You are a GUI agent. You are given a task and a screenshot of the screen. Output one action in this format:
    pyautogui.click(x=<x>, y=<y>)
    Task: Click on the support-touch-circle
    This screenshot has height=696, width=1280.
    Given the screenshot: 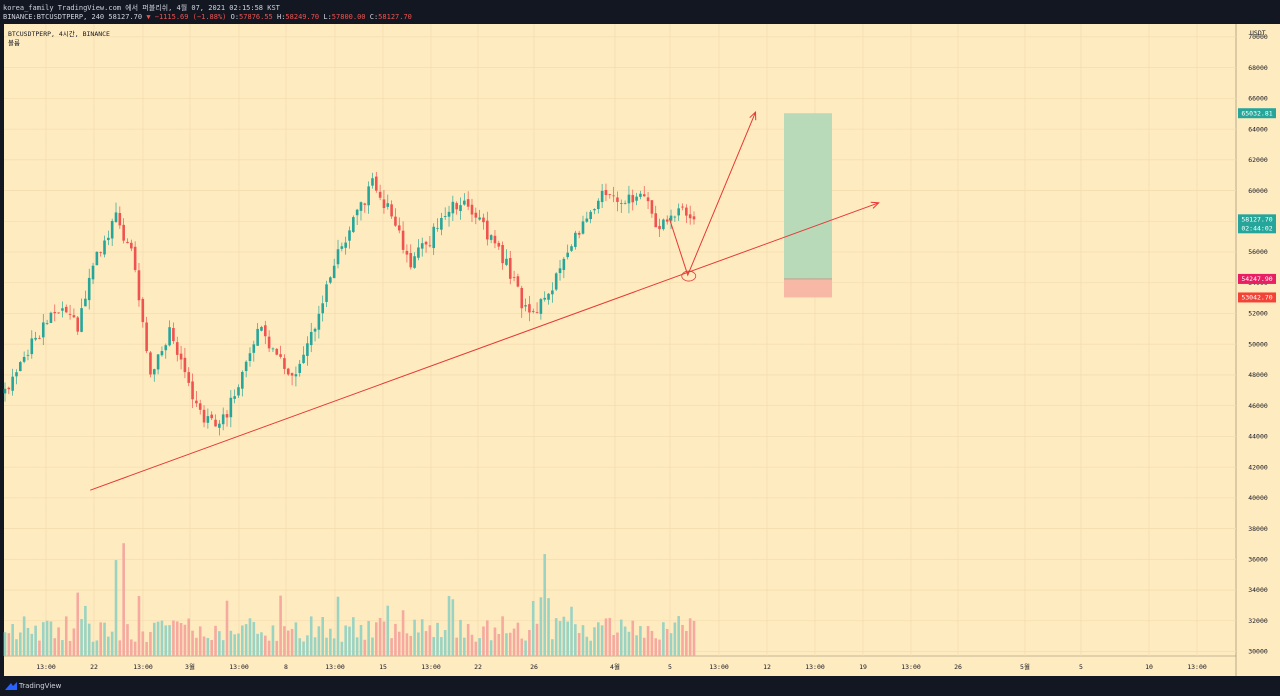 What is the action you would take?
    pyautogui.click(x=689, y=276)
    